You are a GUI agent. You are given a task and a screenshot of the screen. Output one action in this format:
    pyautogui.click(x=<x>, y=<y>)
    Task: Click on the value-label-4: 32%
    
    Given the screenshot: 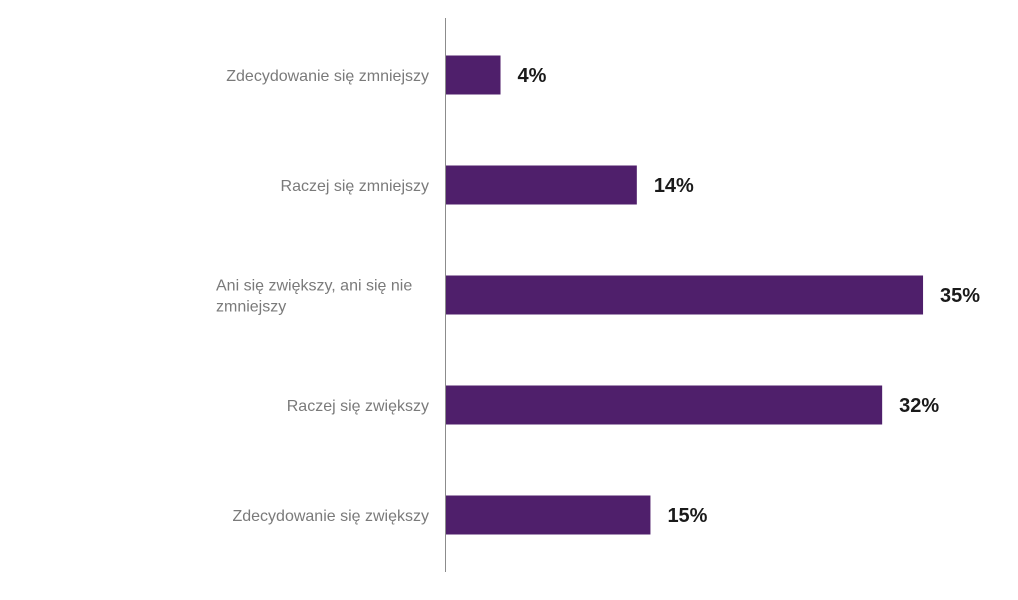 What is the action you would take?
    pyautogui.click(x=919, y=406)
    